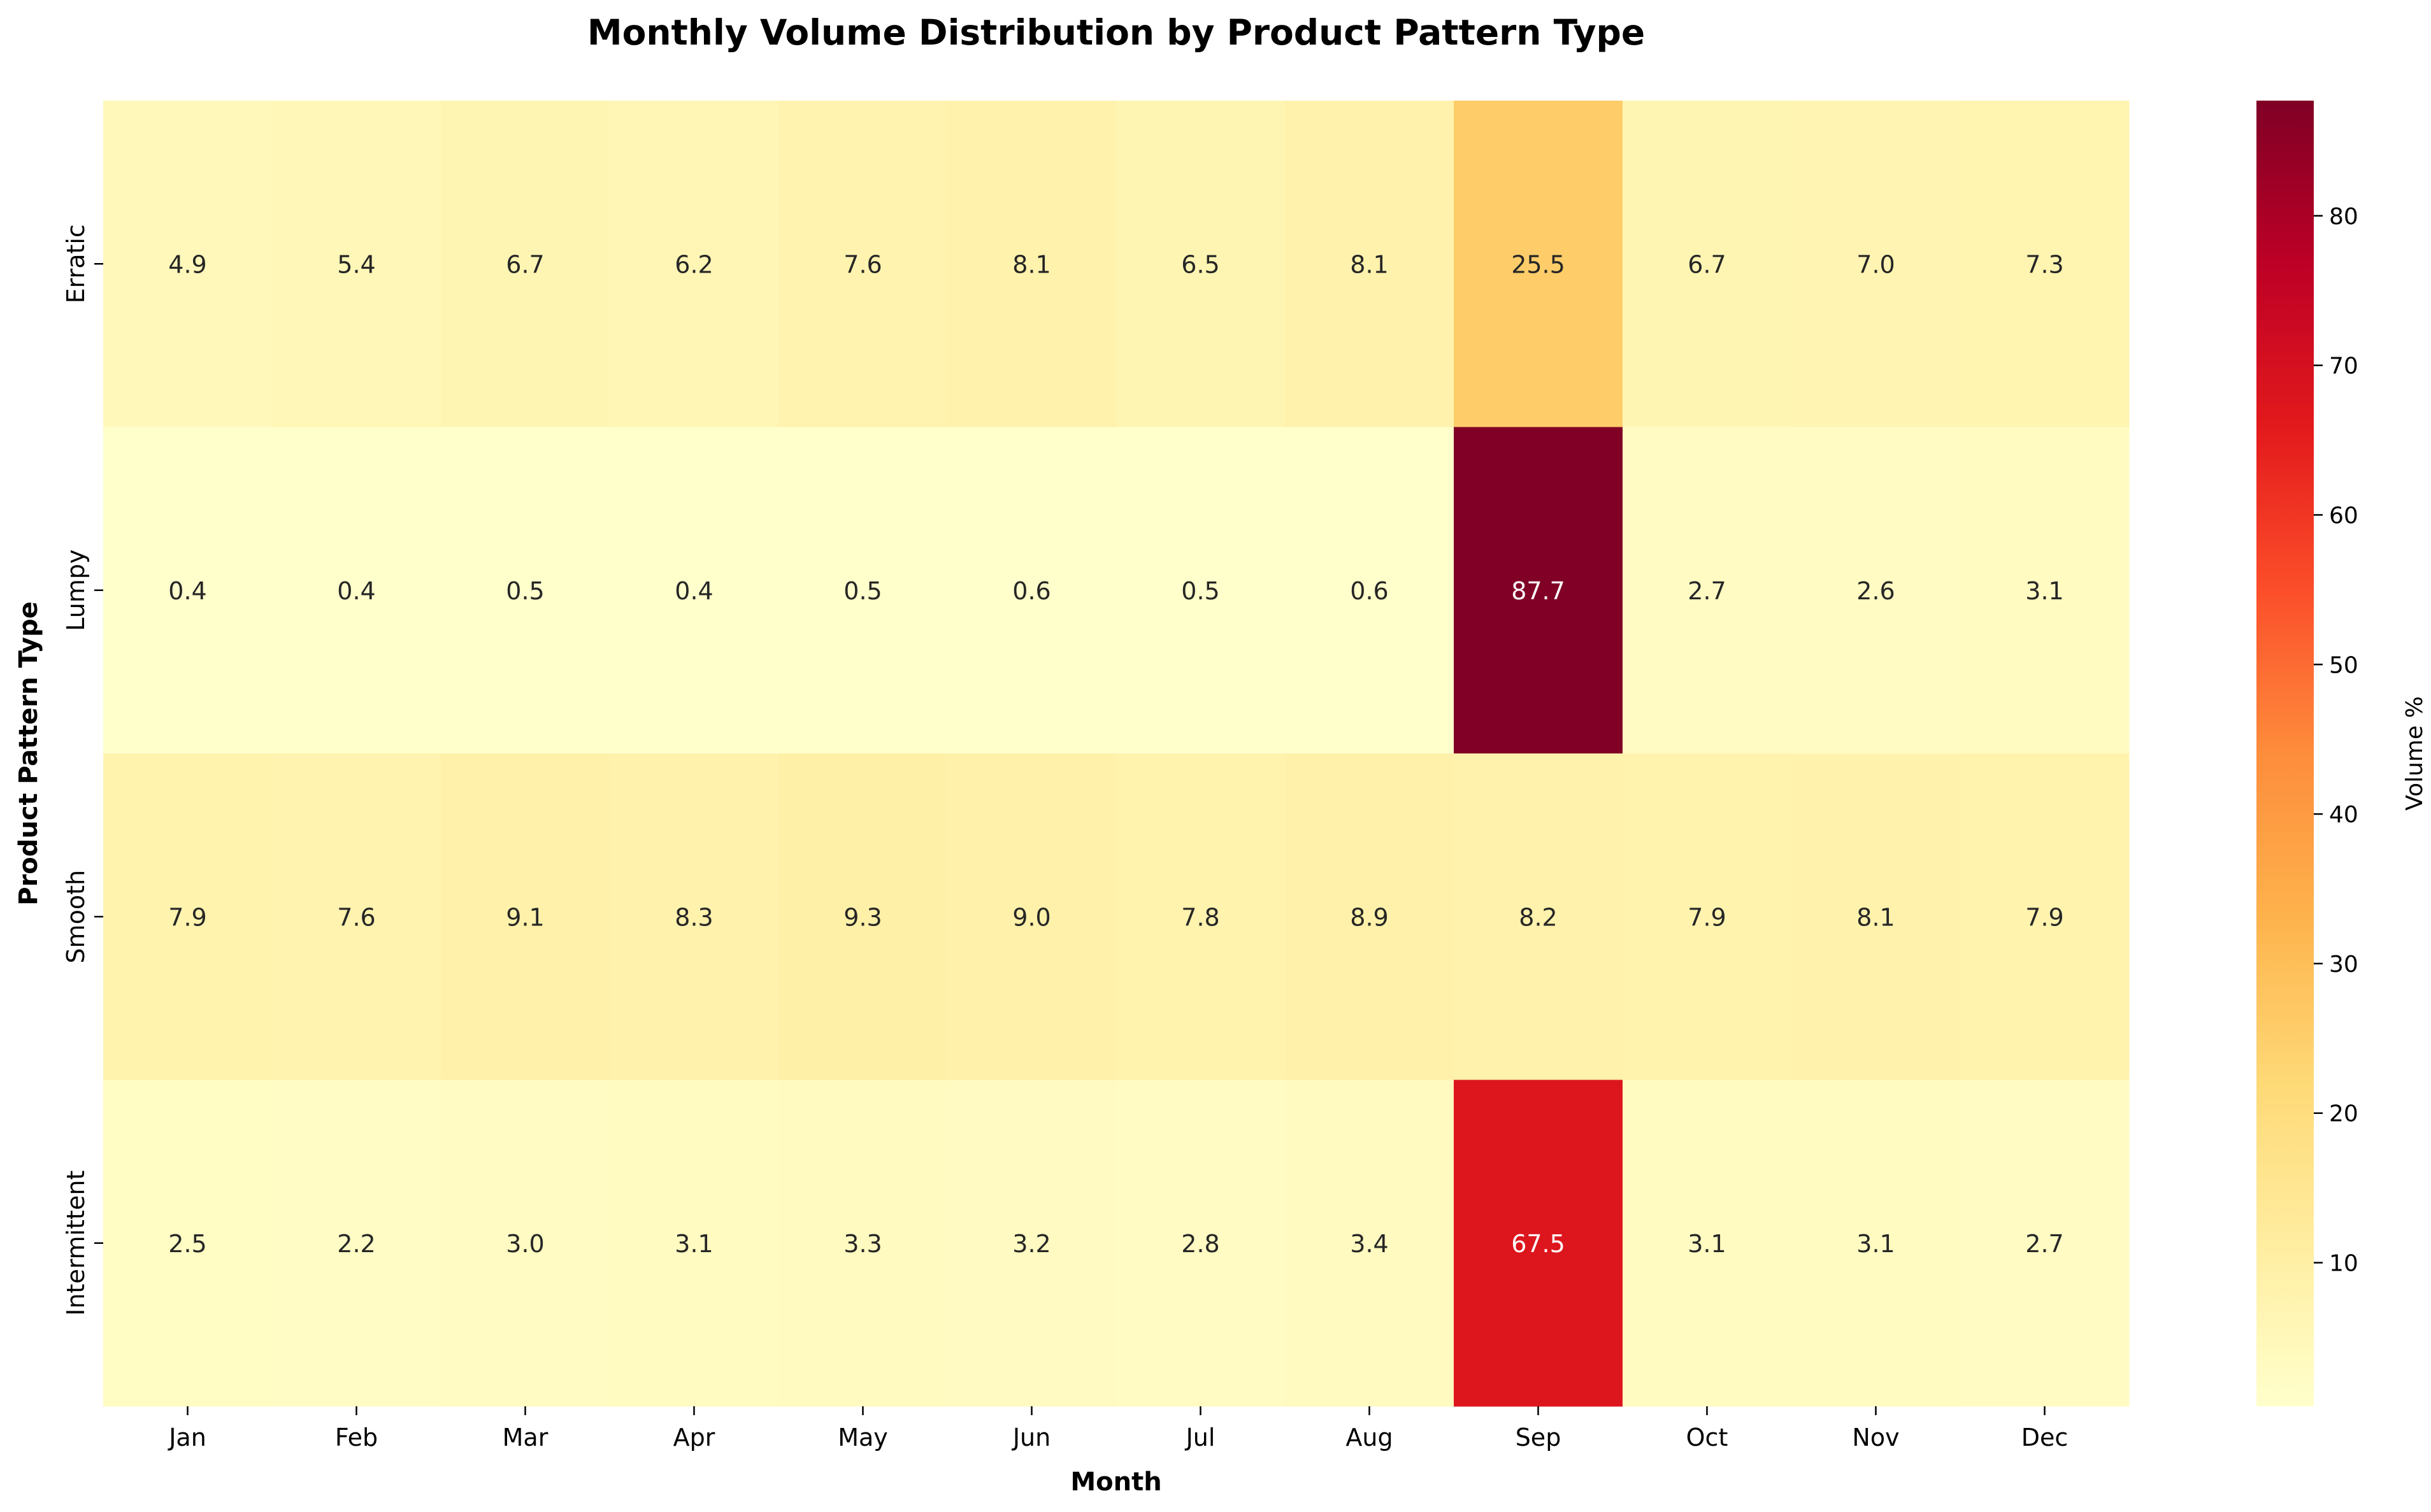 Image resolution: width=2431 pixels, height=1512 pixels. What do you see at coordinates (862, 1244) in the screenshot?
I see `heatmap-value-label: 3.3` at bounding box center [862, 1244].